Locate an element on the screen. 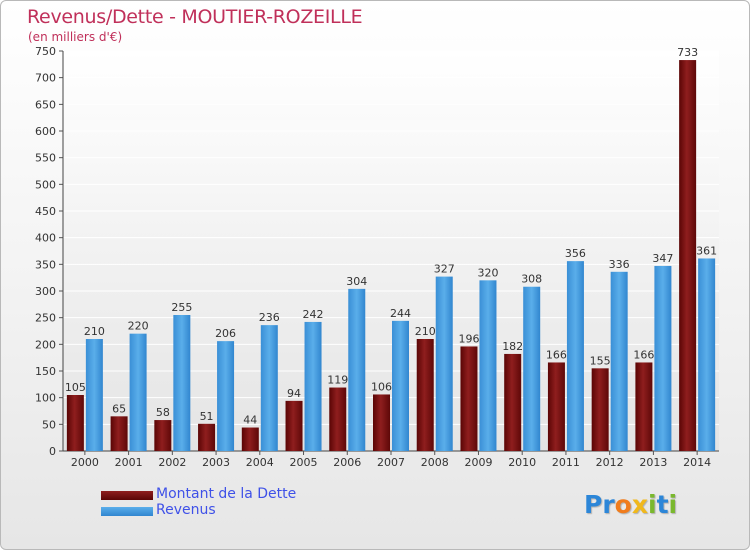  y-tick-label: 200 is located at coordinates (45, 344).